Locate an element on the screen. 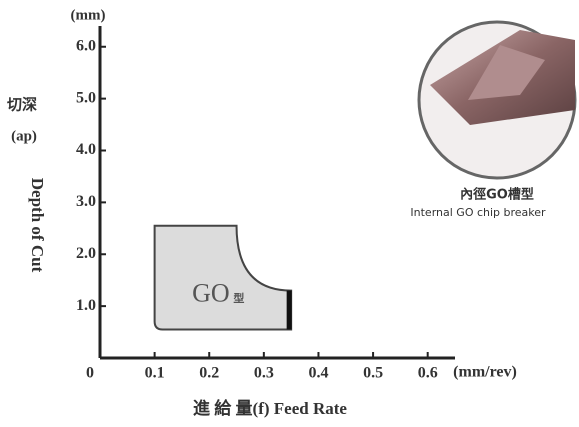 The height and width of the screenshot is (427, 579). y-tick-label: 6.0 is located at coordinates (86, 45).